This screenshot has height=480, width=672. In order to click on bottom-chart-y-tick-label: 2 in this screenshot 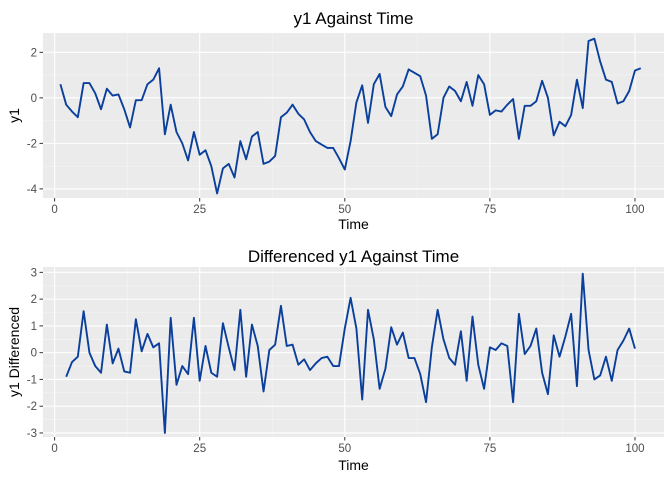, I will do `click(34, 300)`.